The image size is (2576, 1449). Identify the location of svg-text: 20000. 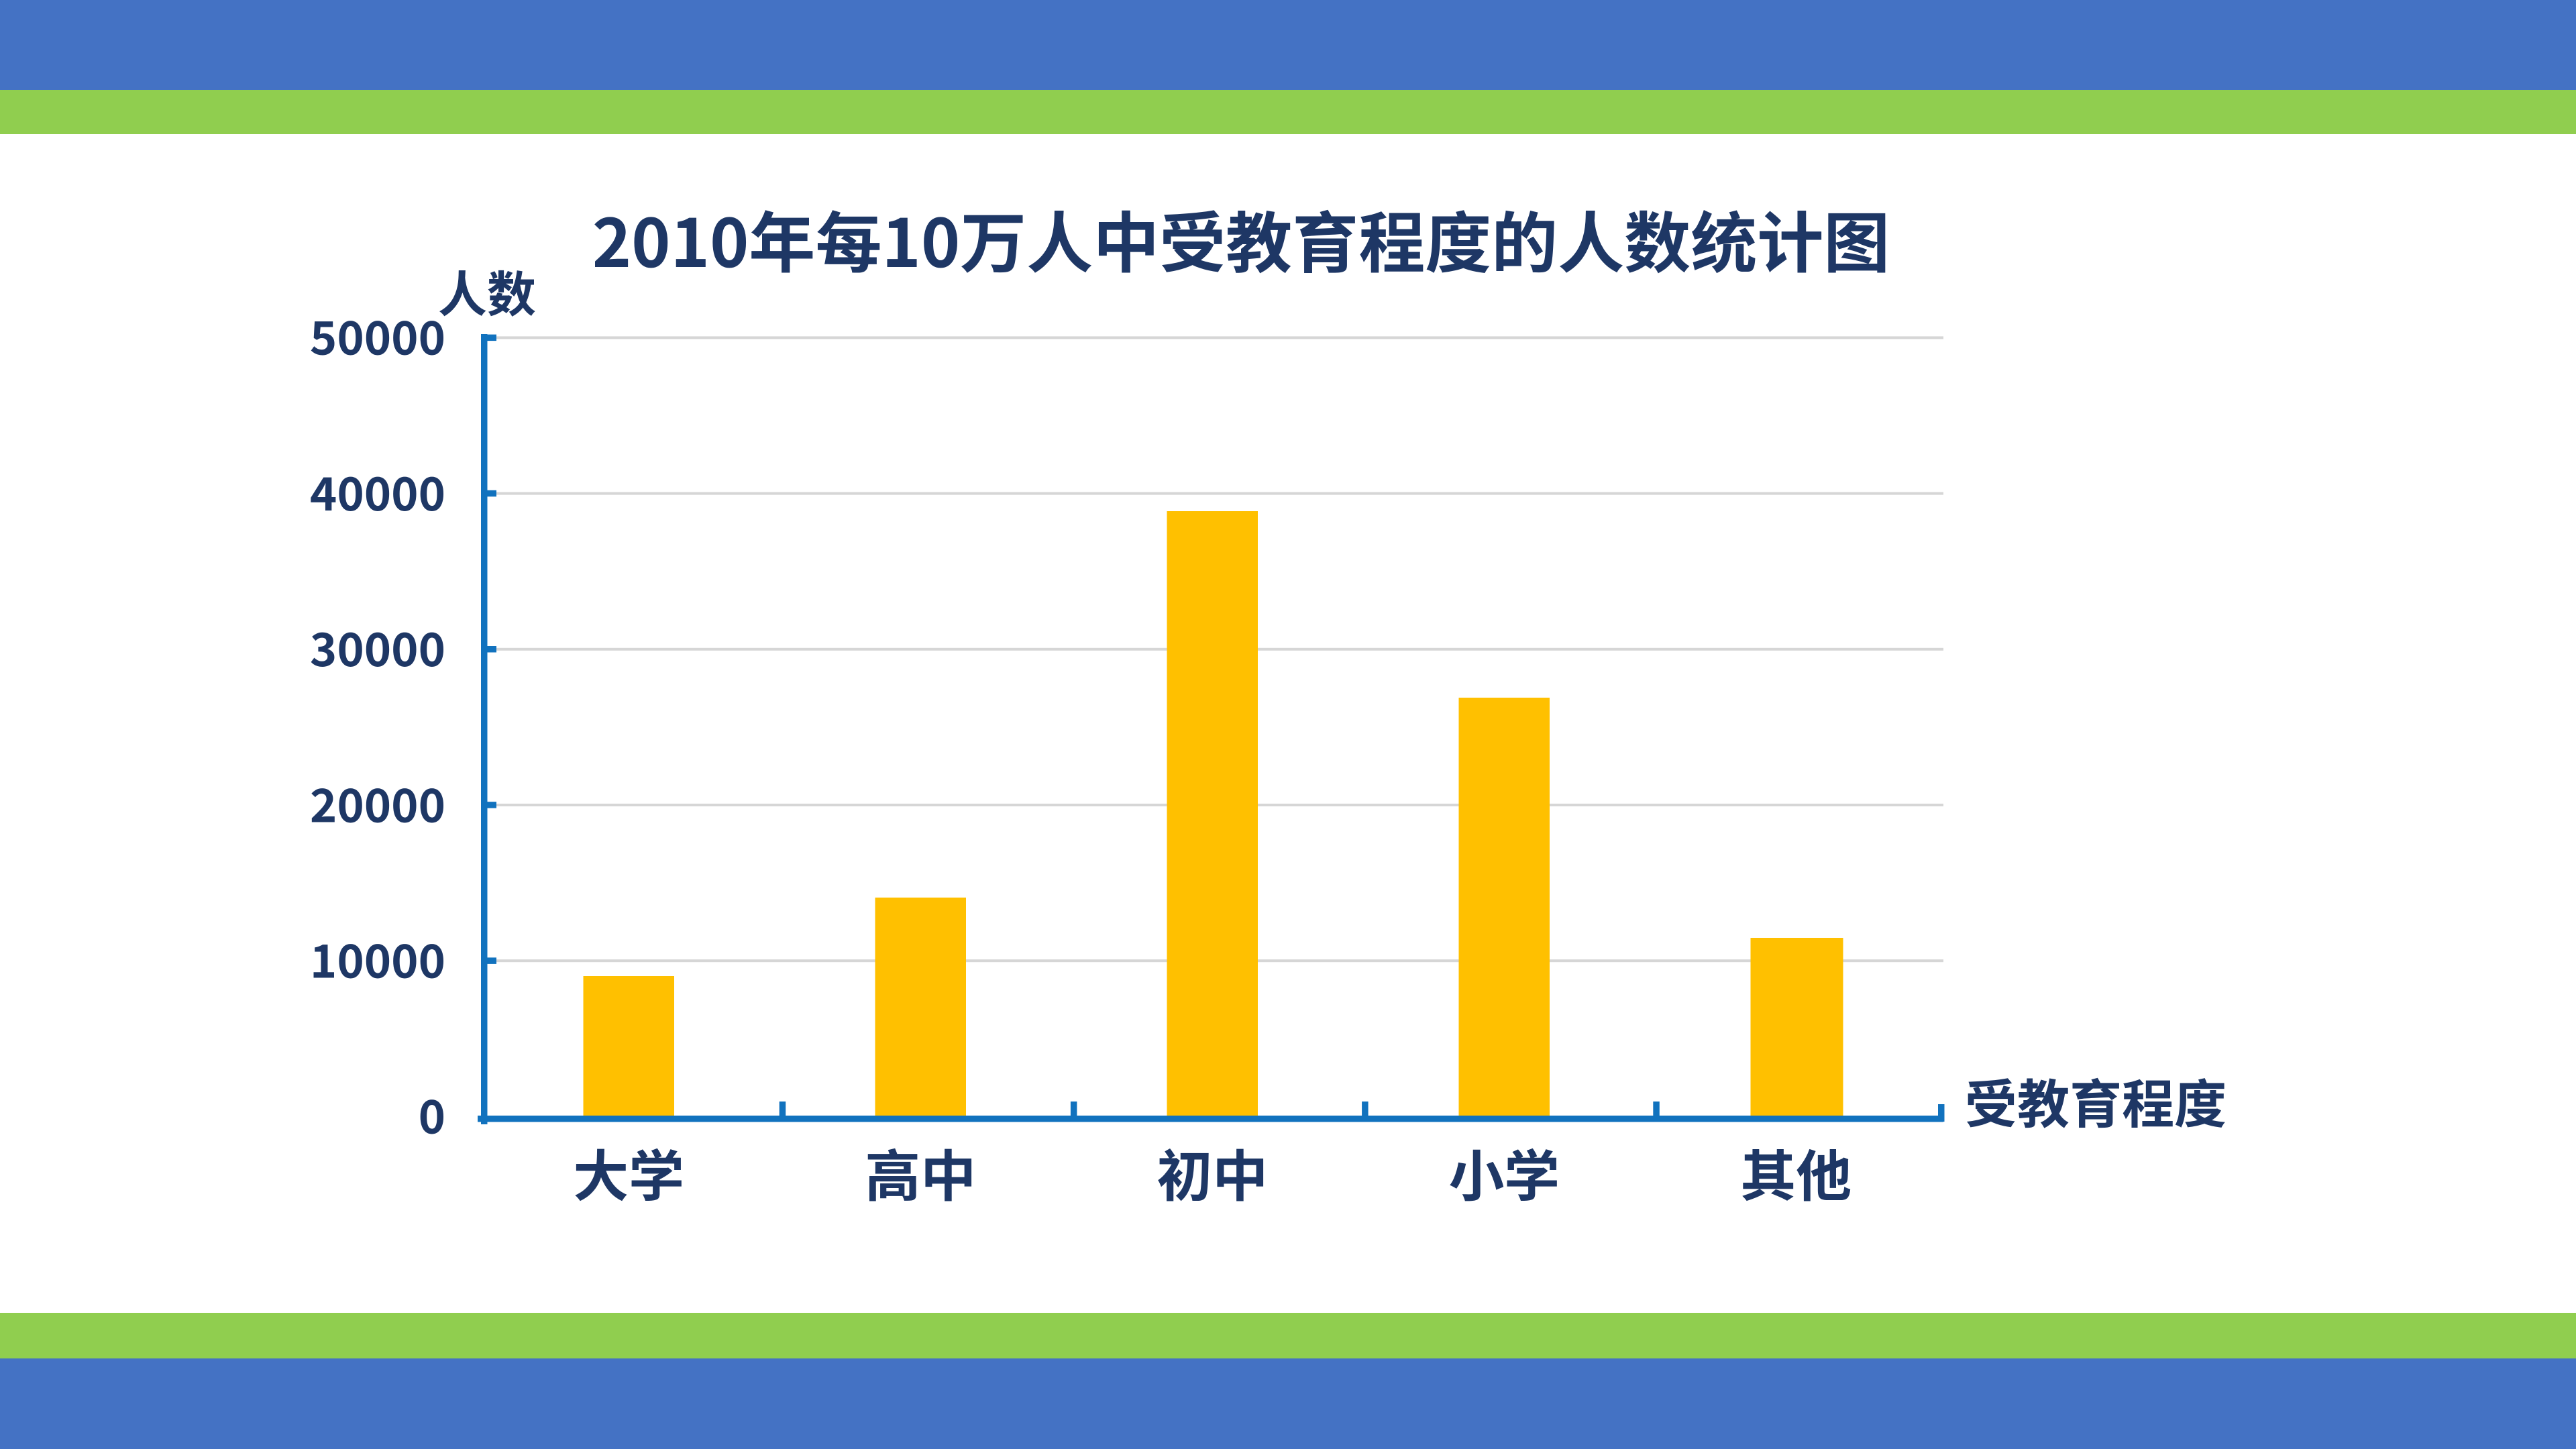
(377, 802).